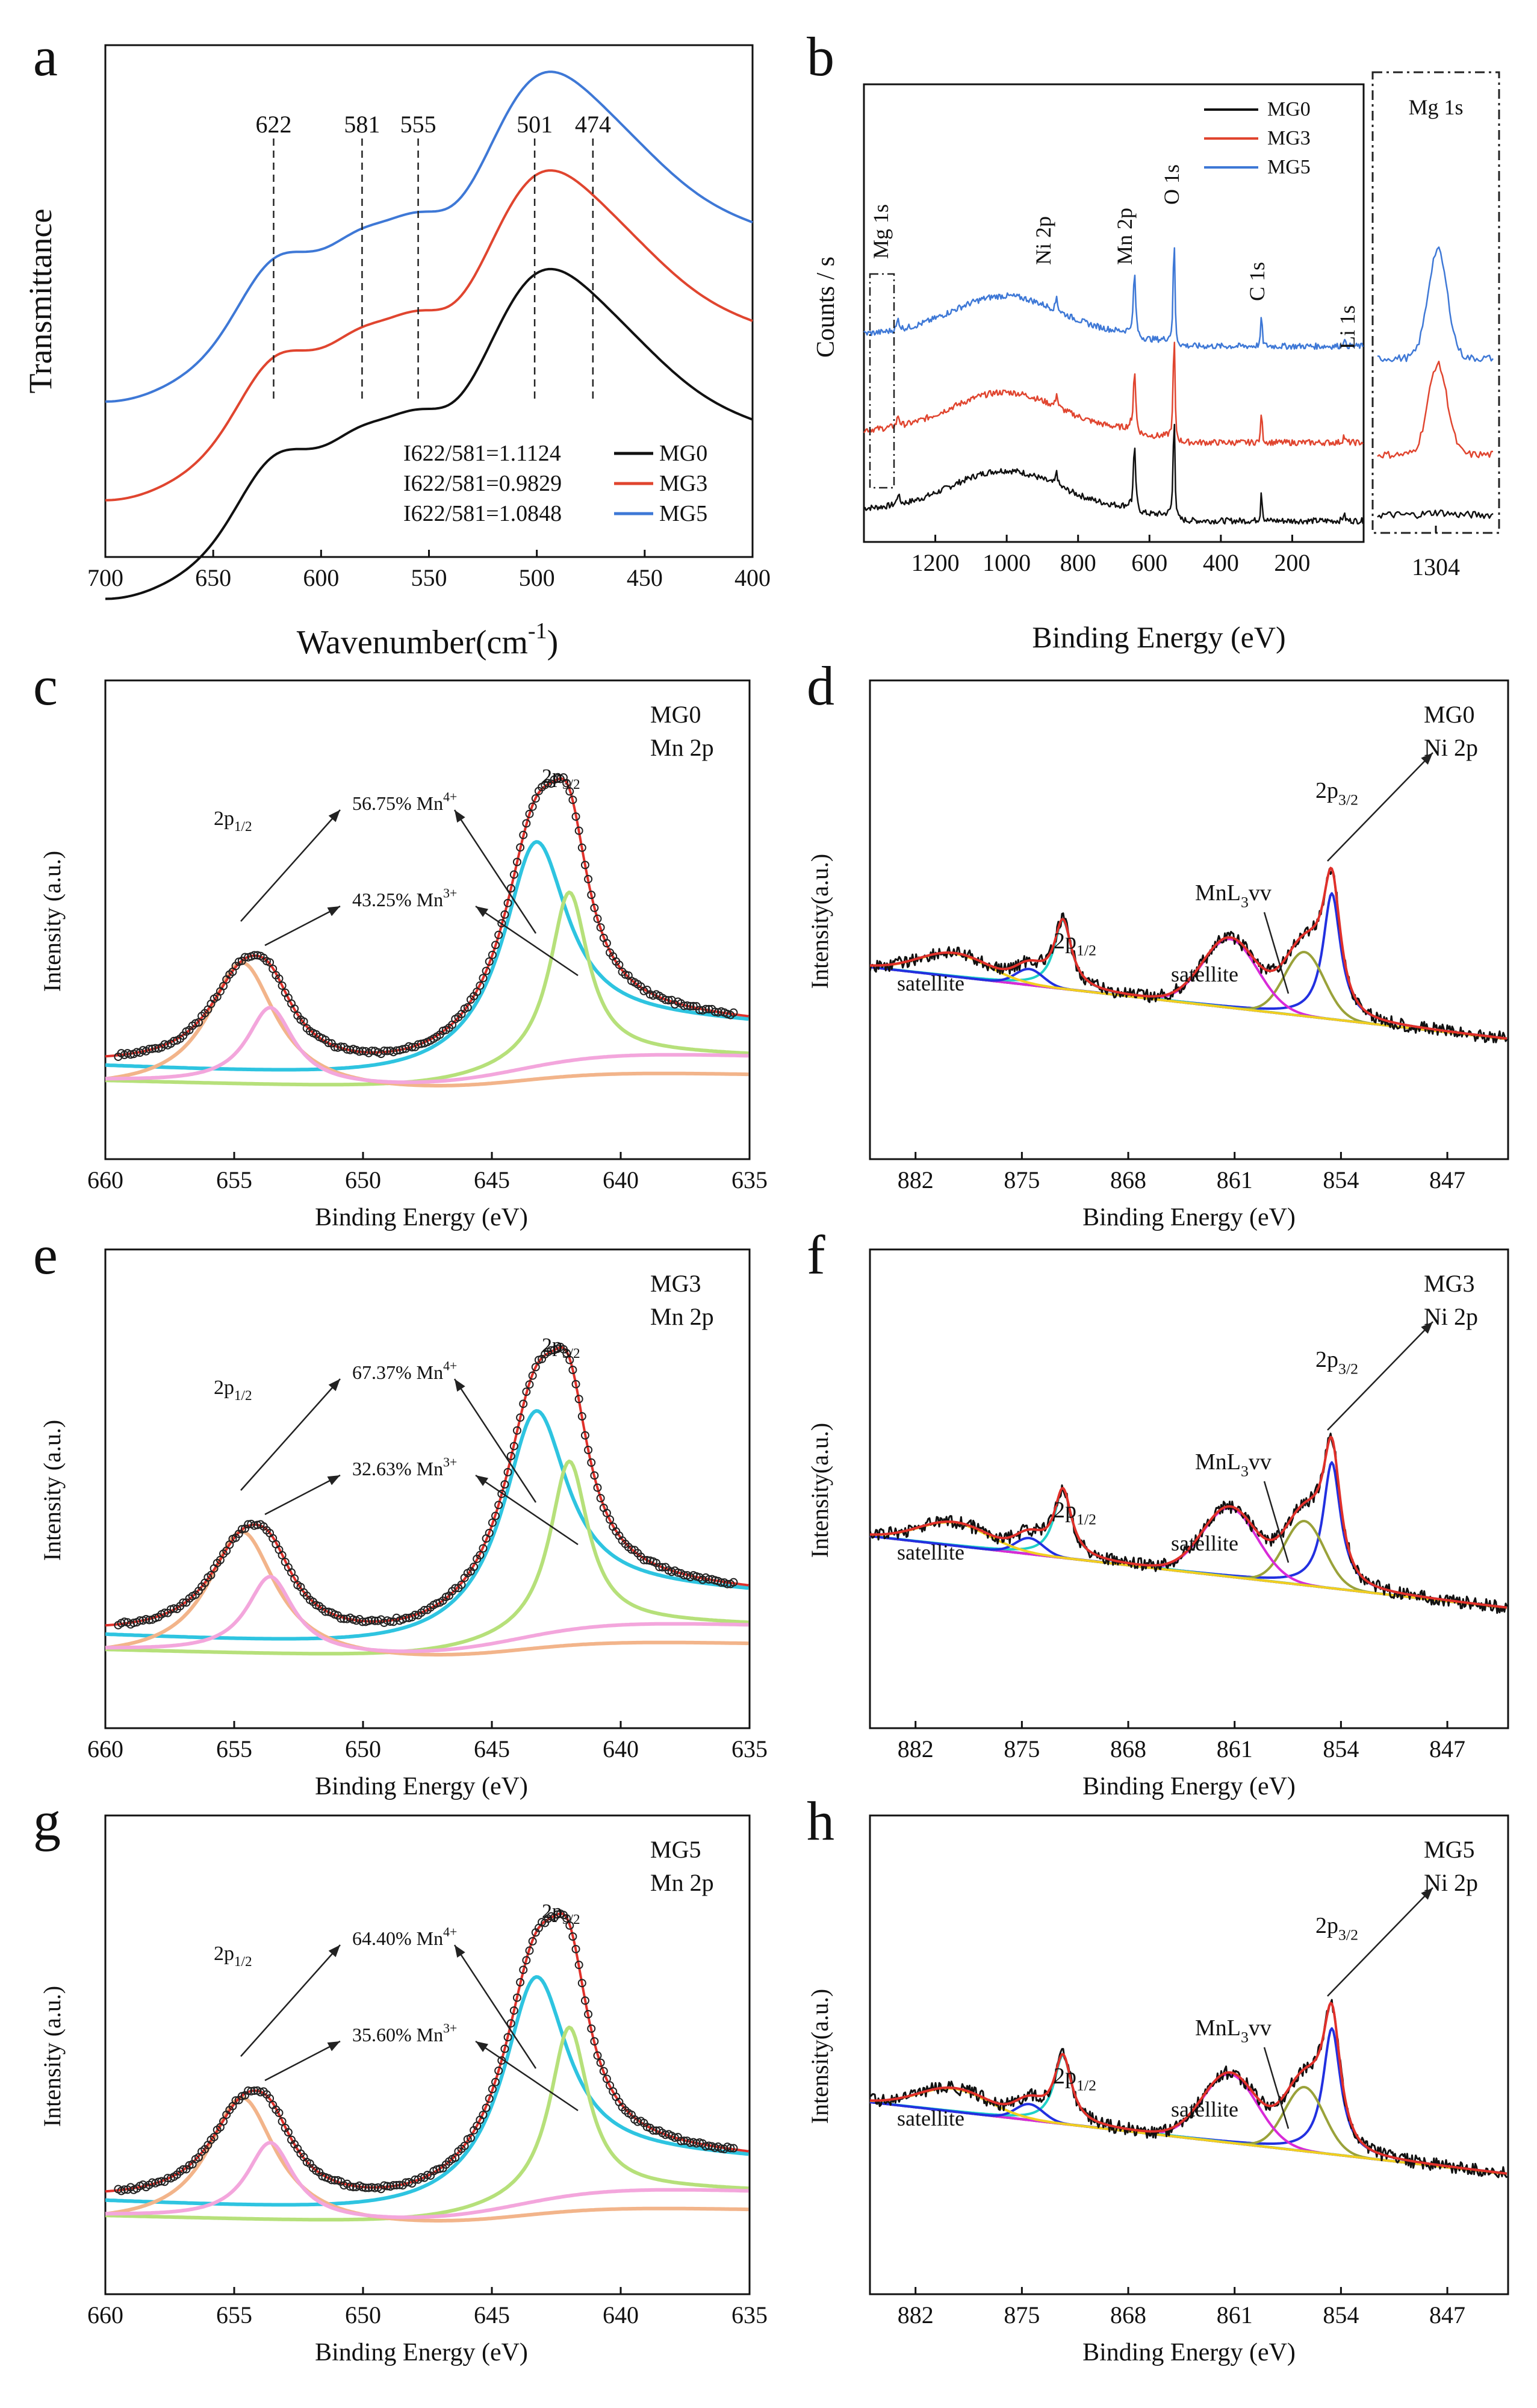 The width and height of the screenshot is (1537, 2408). What do you see at coordinates (291, 1435) in the screenshot?
I see `panel-e-arrow-mn4-left` at bounding box center [291, 1435].